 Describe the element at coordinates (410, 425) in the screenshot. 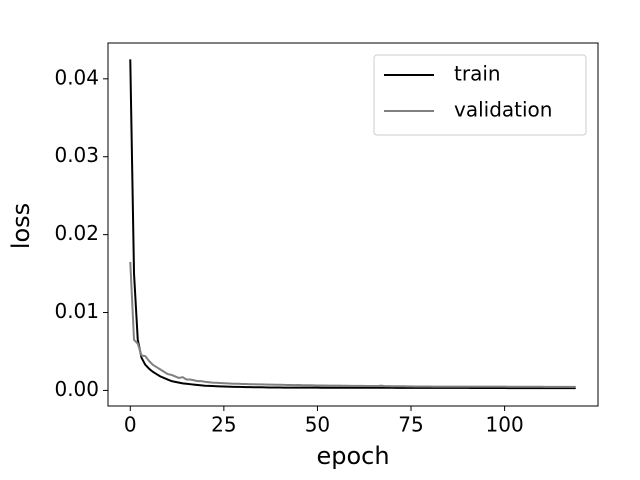

I see `x-tick-label: 75` at that location.